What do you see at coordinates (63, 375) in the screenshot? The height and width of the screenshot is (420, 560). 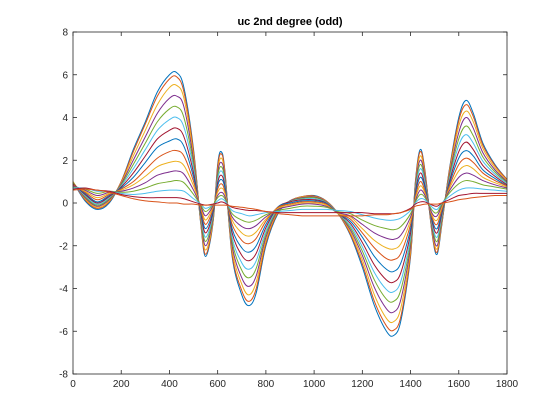 I see `y-tick-label: -8` at bounding box center [63, 375].